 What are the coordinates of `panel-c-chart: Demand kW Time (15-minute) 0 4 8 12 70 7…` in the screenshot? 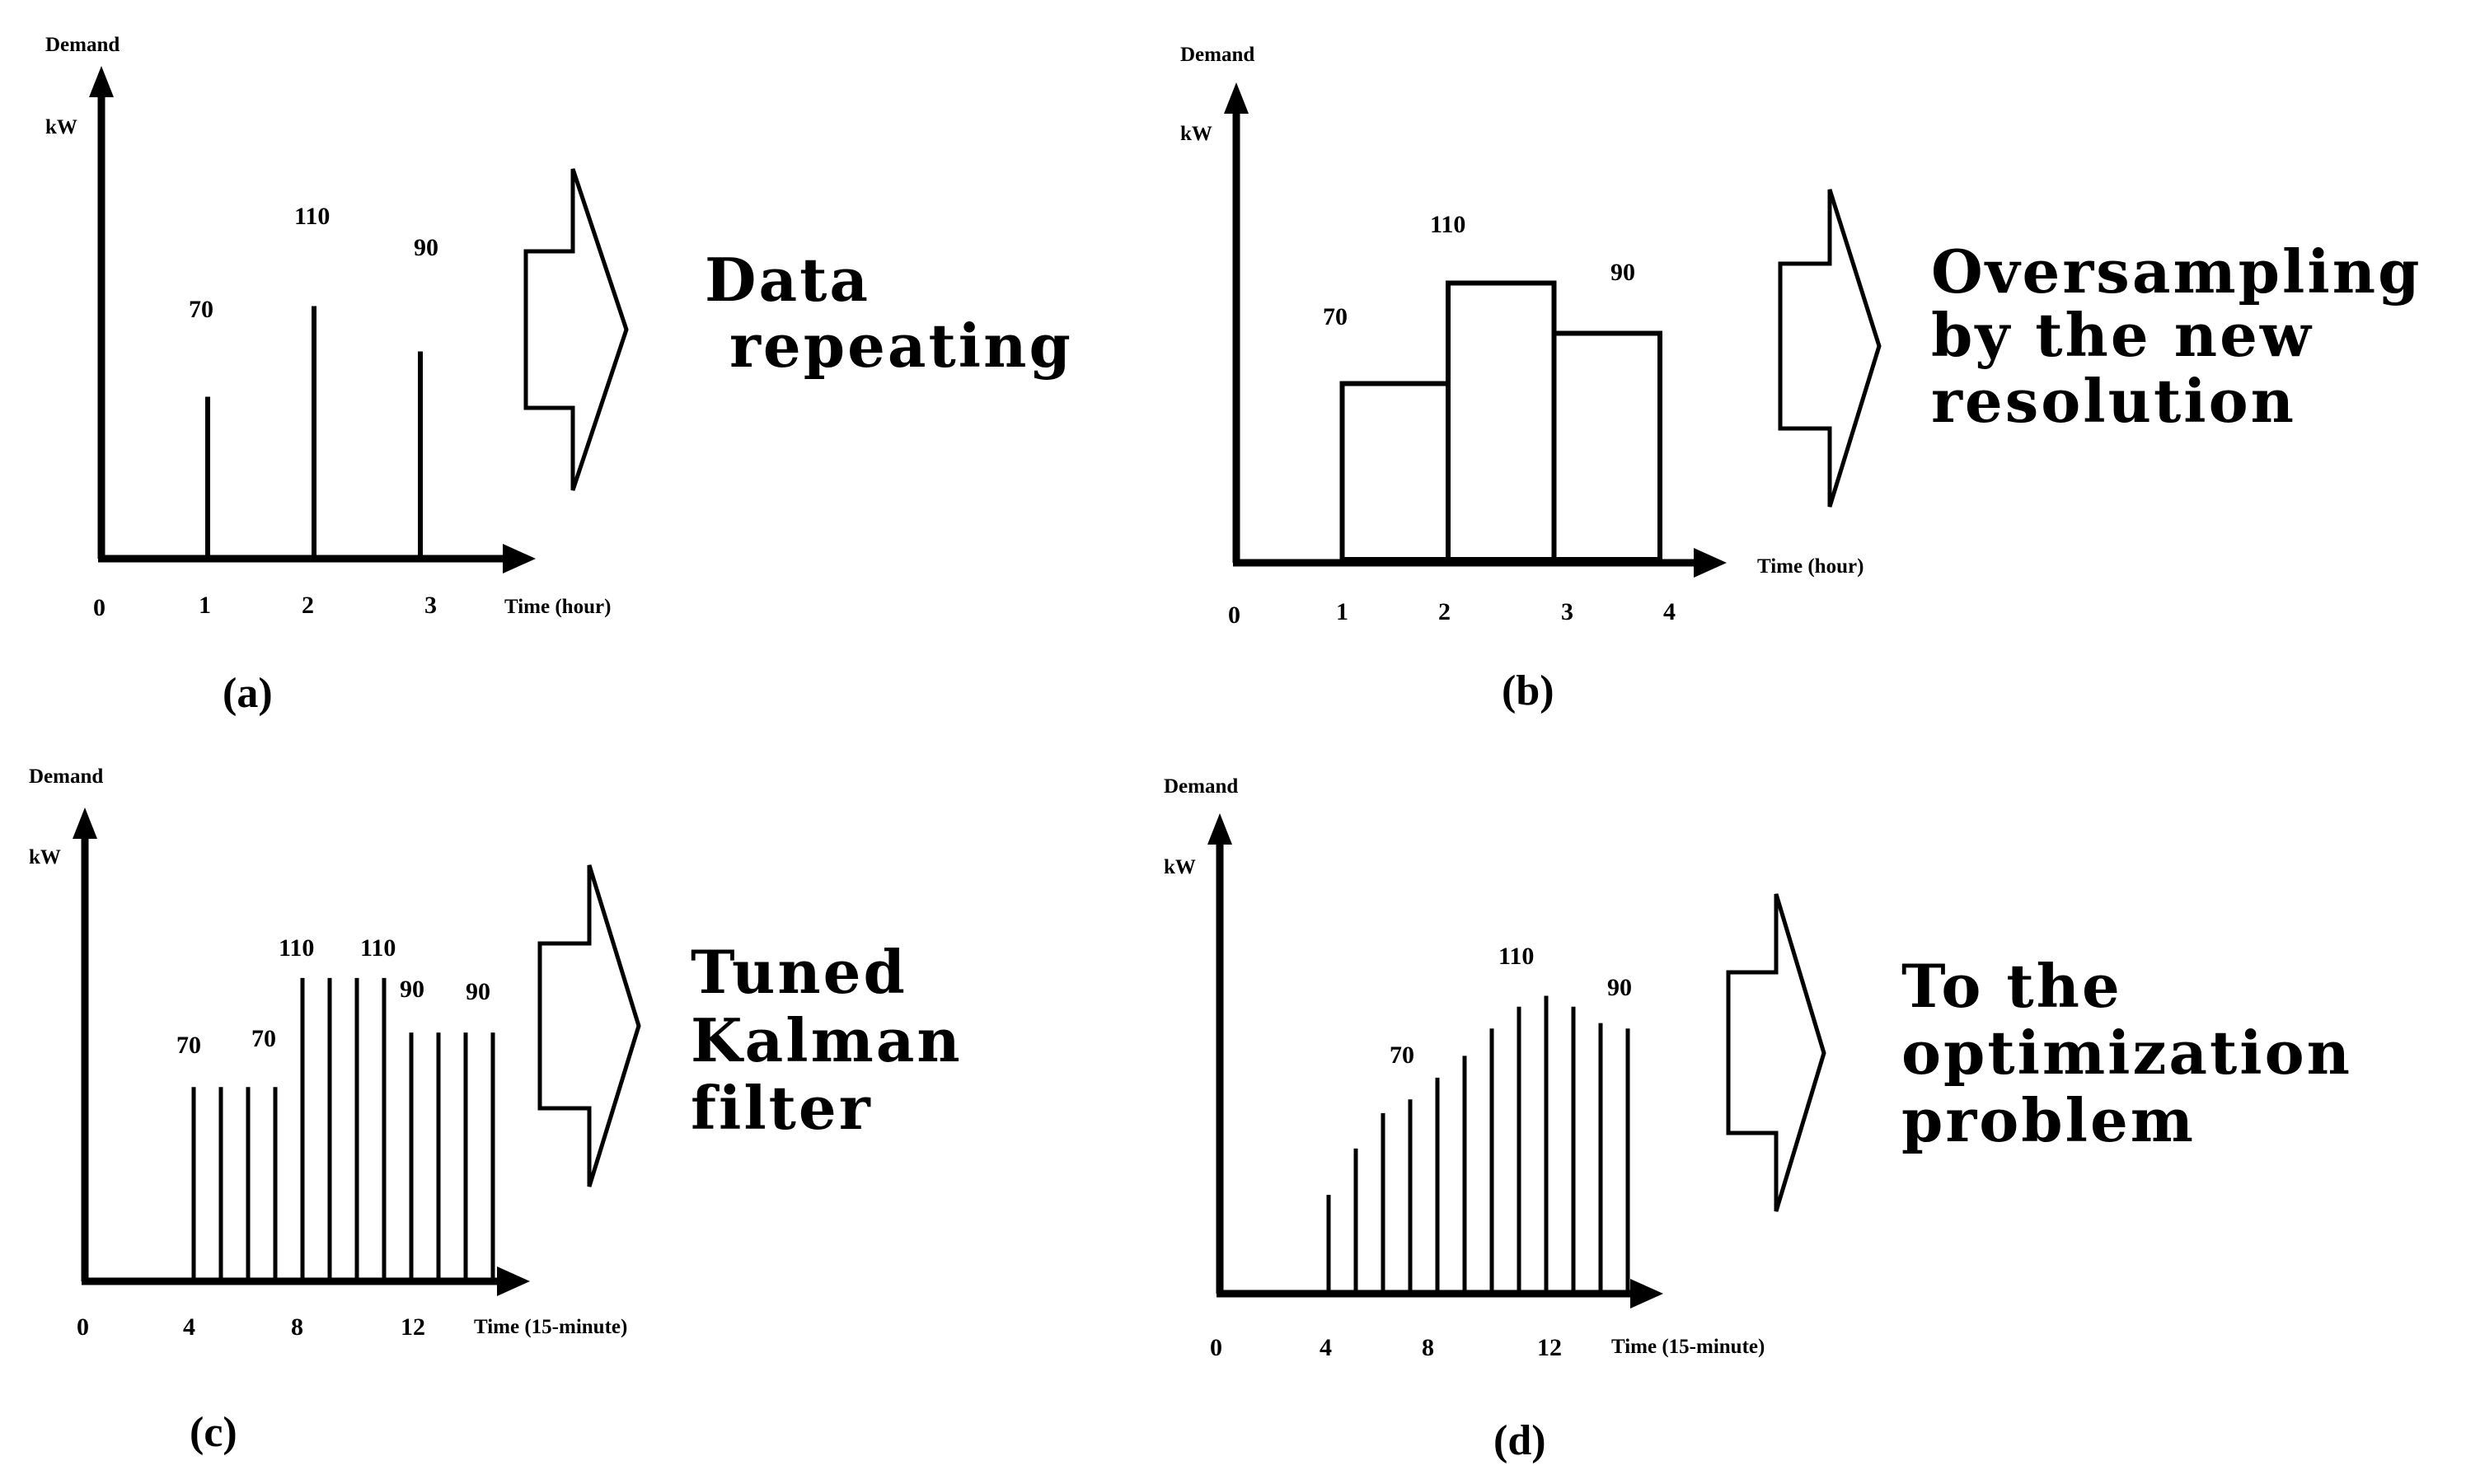 It's located at (328, 1053).